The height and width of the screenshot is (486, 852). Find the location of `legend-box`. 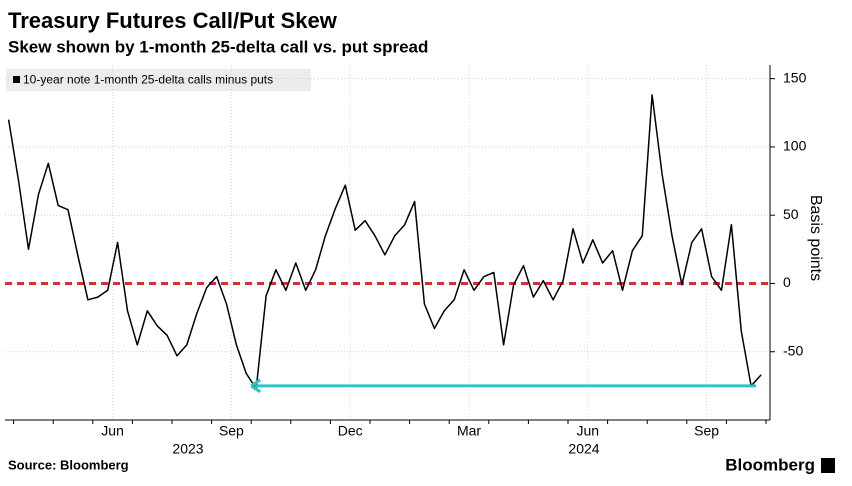

legend-box is located at coordinates (158, 80).